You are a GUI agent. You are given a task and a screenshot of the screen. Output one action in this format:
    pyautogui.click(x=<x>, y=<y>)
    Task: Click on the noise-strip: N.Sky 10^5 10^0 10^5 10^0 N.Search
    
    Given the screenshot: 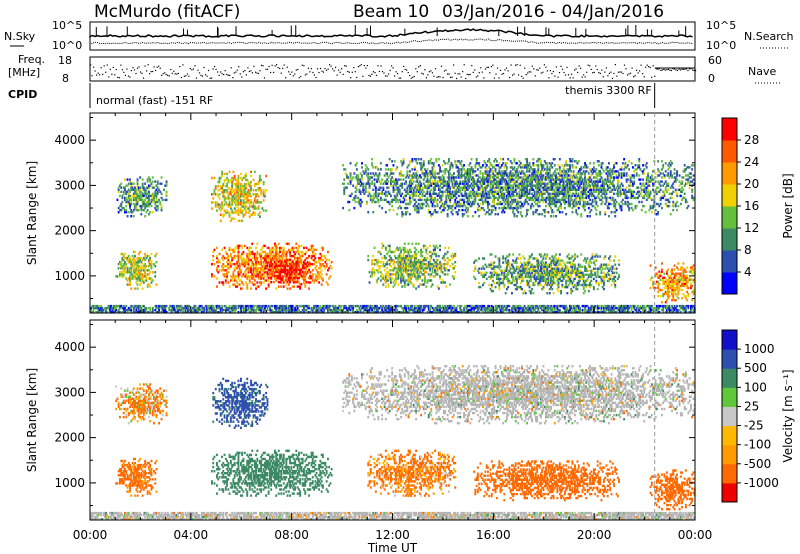 What is the action you would take?
    pyautogui.click(x=399, y=35)
    